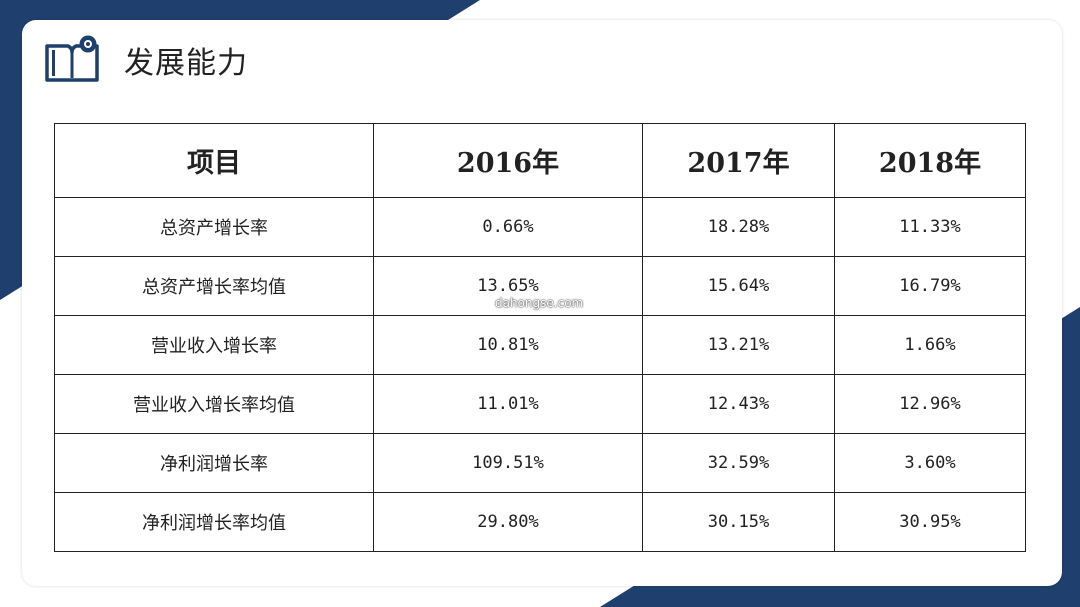  I want to click on watermark-text: dahongse.com, so click(539, 303).